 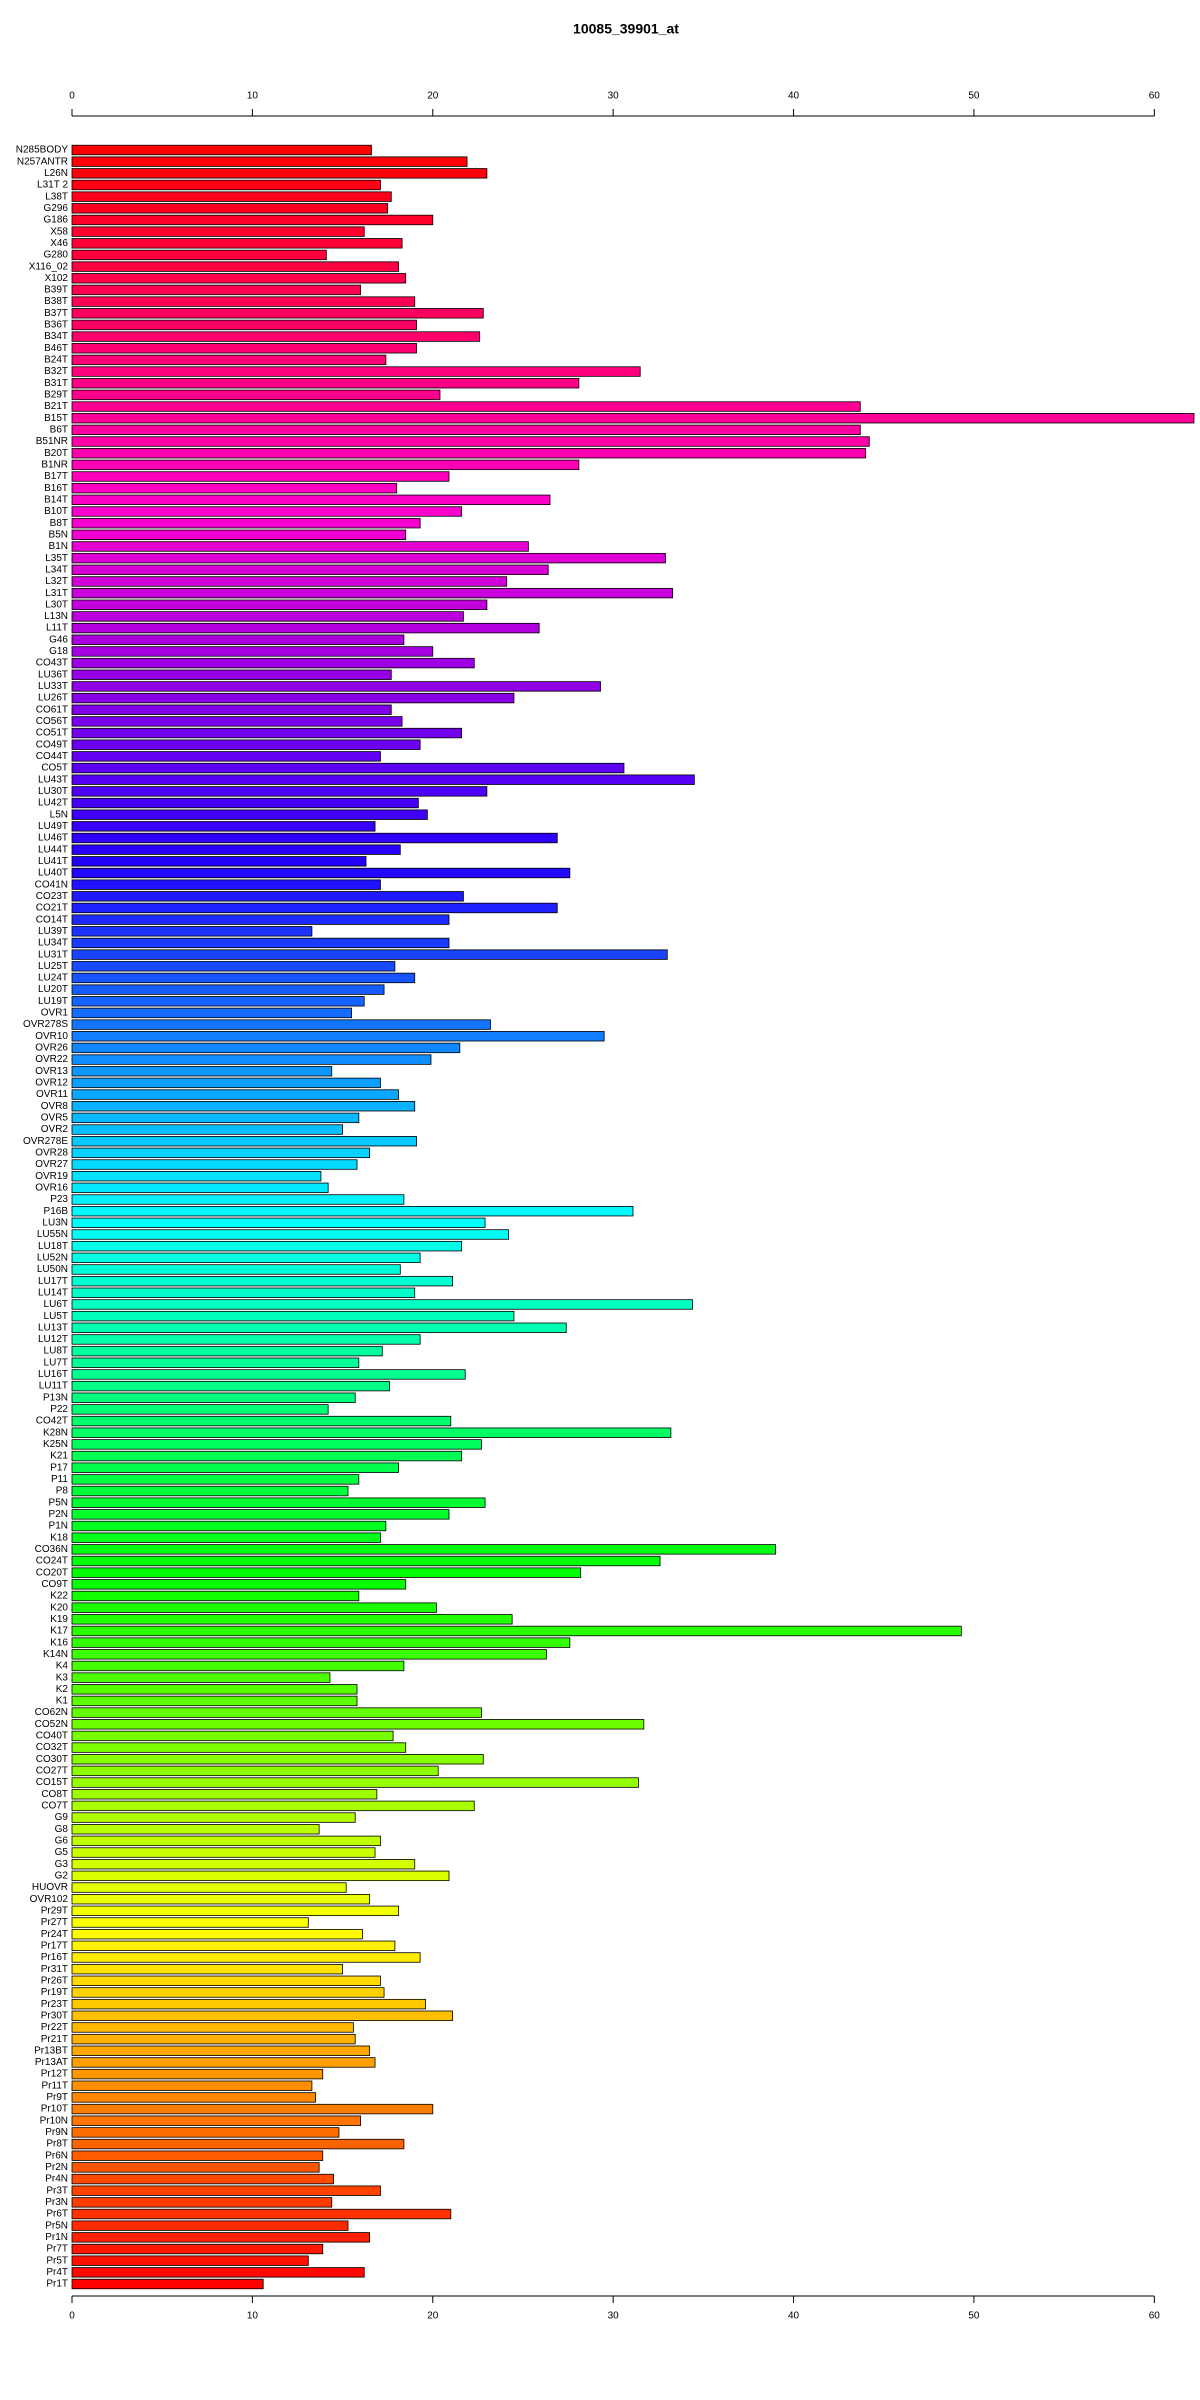 I want to click on x-tick-label: 20, so click(x=433, y=96).